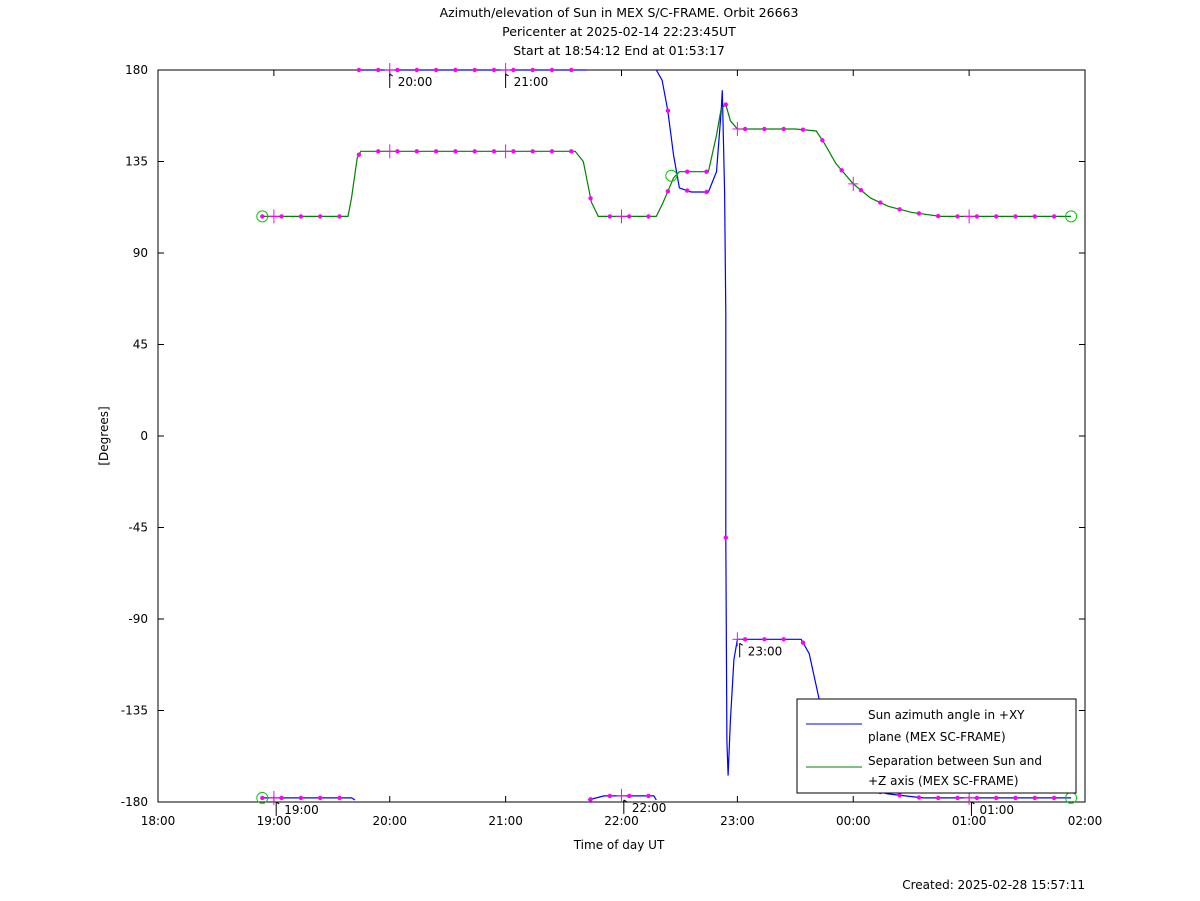 The width and height of the screenshot is (1200, 901). I want to click on hour-marker: 20:00, so click(411, 81).